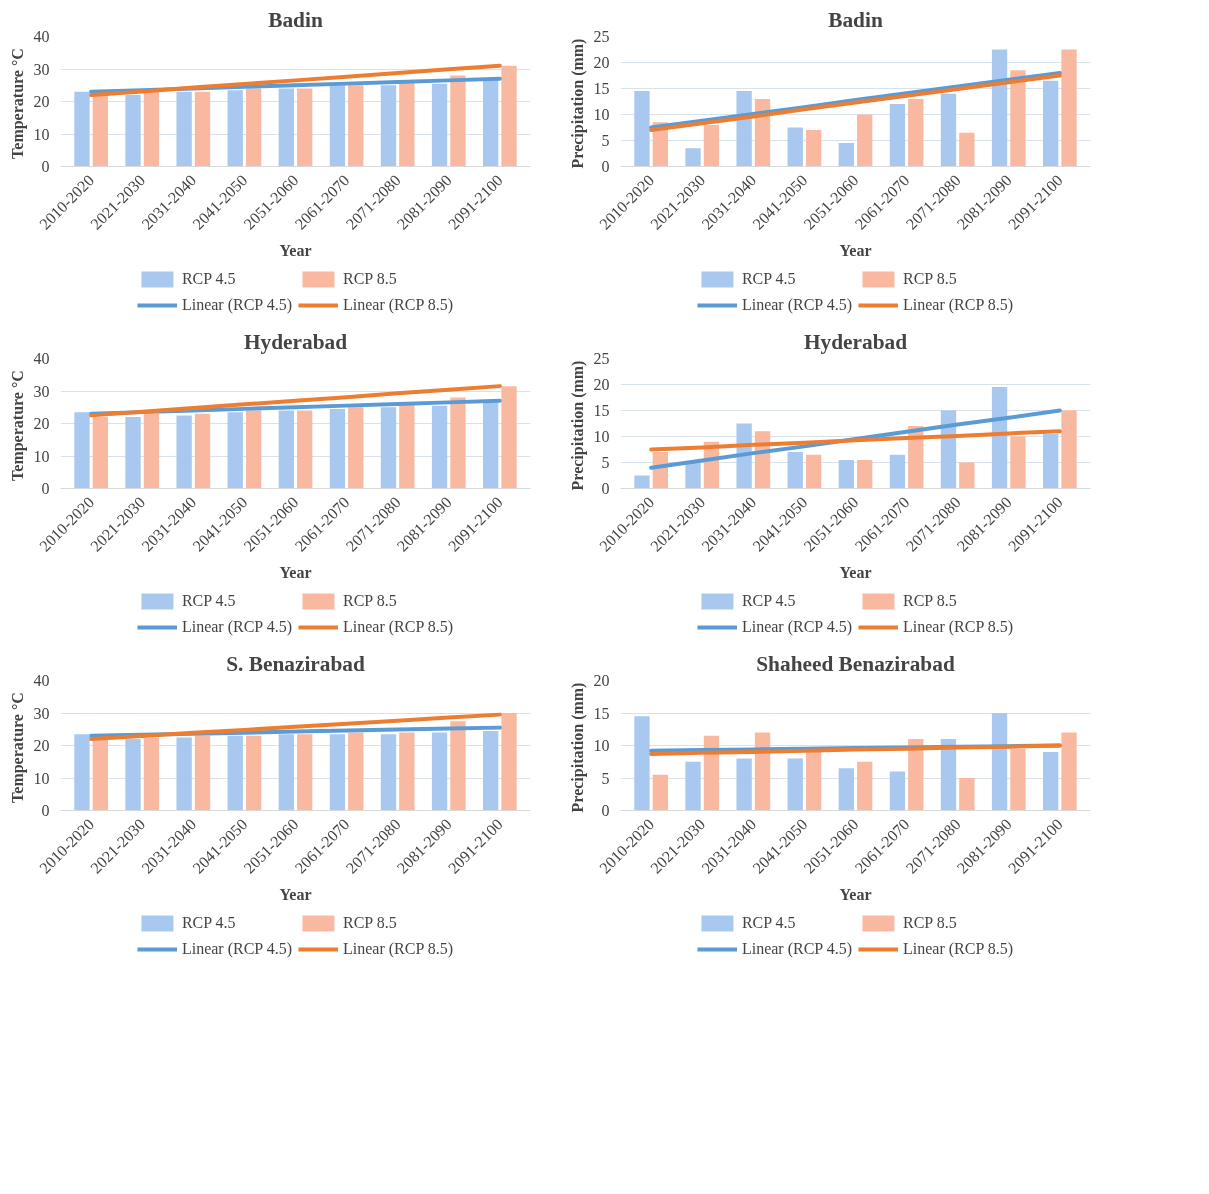 This screenshot has width=1209, height=1194. What do you see at coordinates (295, 663) in the screenshot?
I see `chart-title: S. Benazirabad` at bounding box center [295, 663].